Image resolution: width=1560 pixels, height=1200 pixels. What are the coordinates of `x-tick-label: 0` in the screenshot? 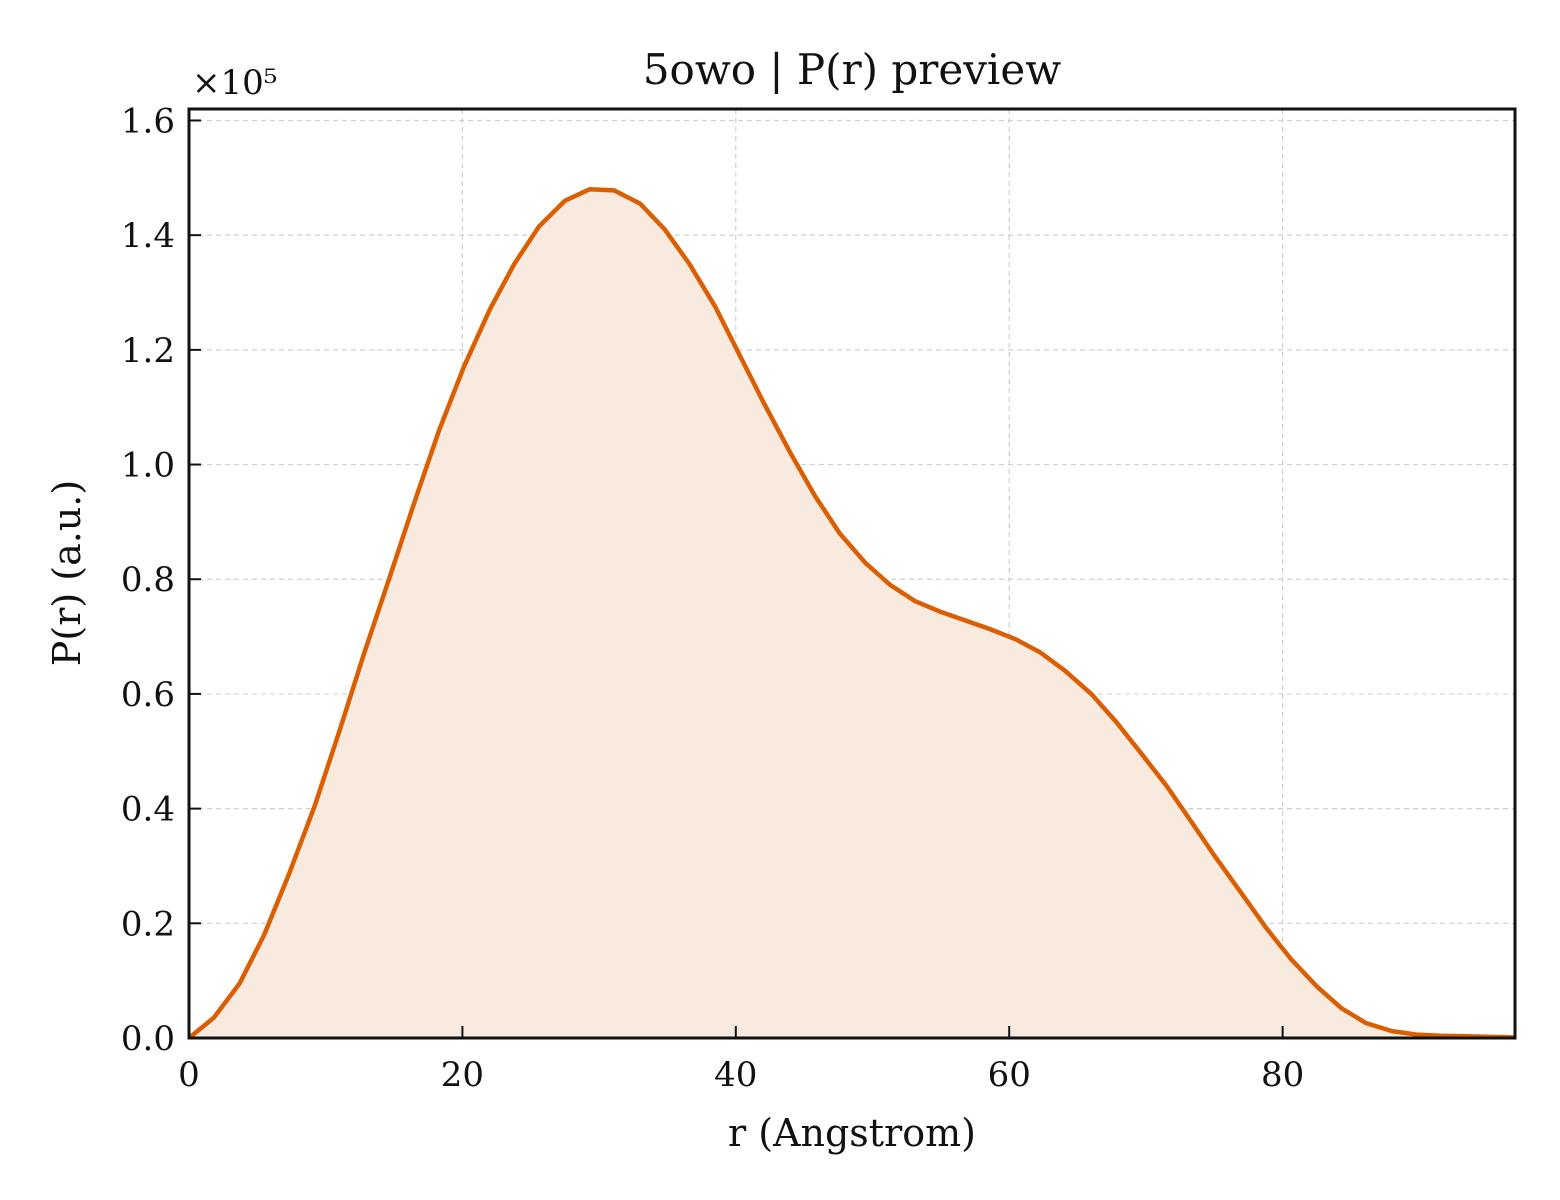 It's located at (189, 1075).